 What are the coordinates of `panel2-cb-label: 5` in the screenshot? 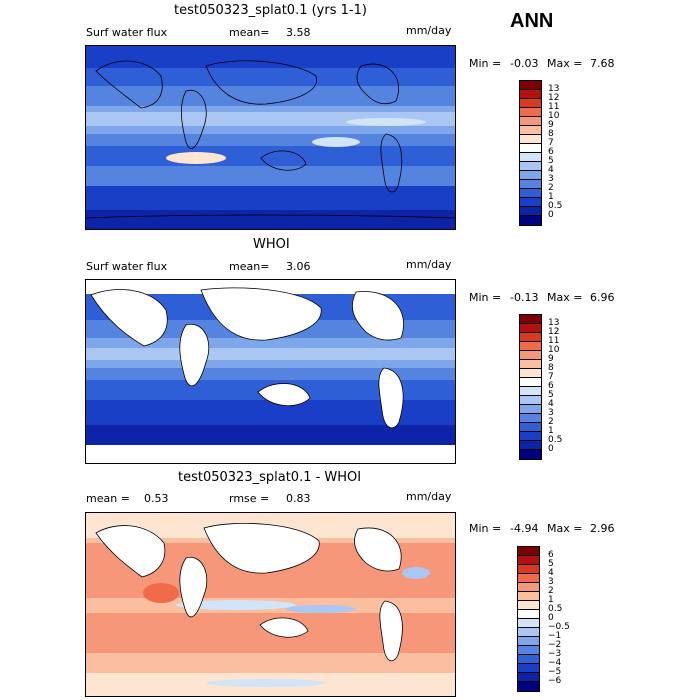 It's located at (551, 395).